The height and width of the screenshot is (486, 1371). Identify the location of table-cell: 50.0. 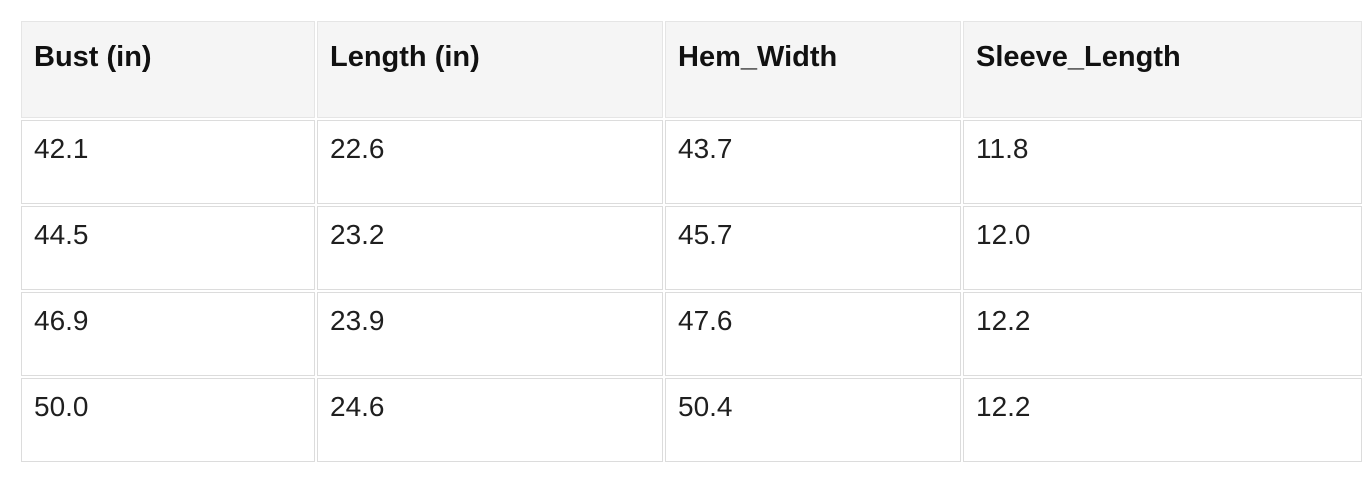
(168, 420).